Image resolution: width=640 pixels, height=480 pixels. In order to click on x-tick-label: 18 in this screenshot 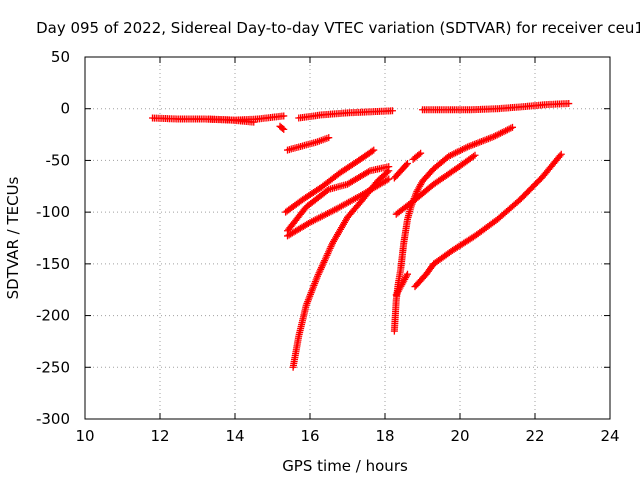, I will do `click(384, 436)`.